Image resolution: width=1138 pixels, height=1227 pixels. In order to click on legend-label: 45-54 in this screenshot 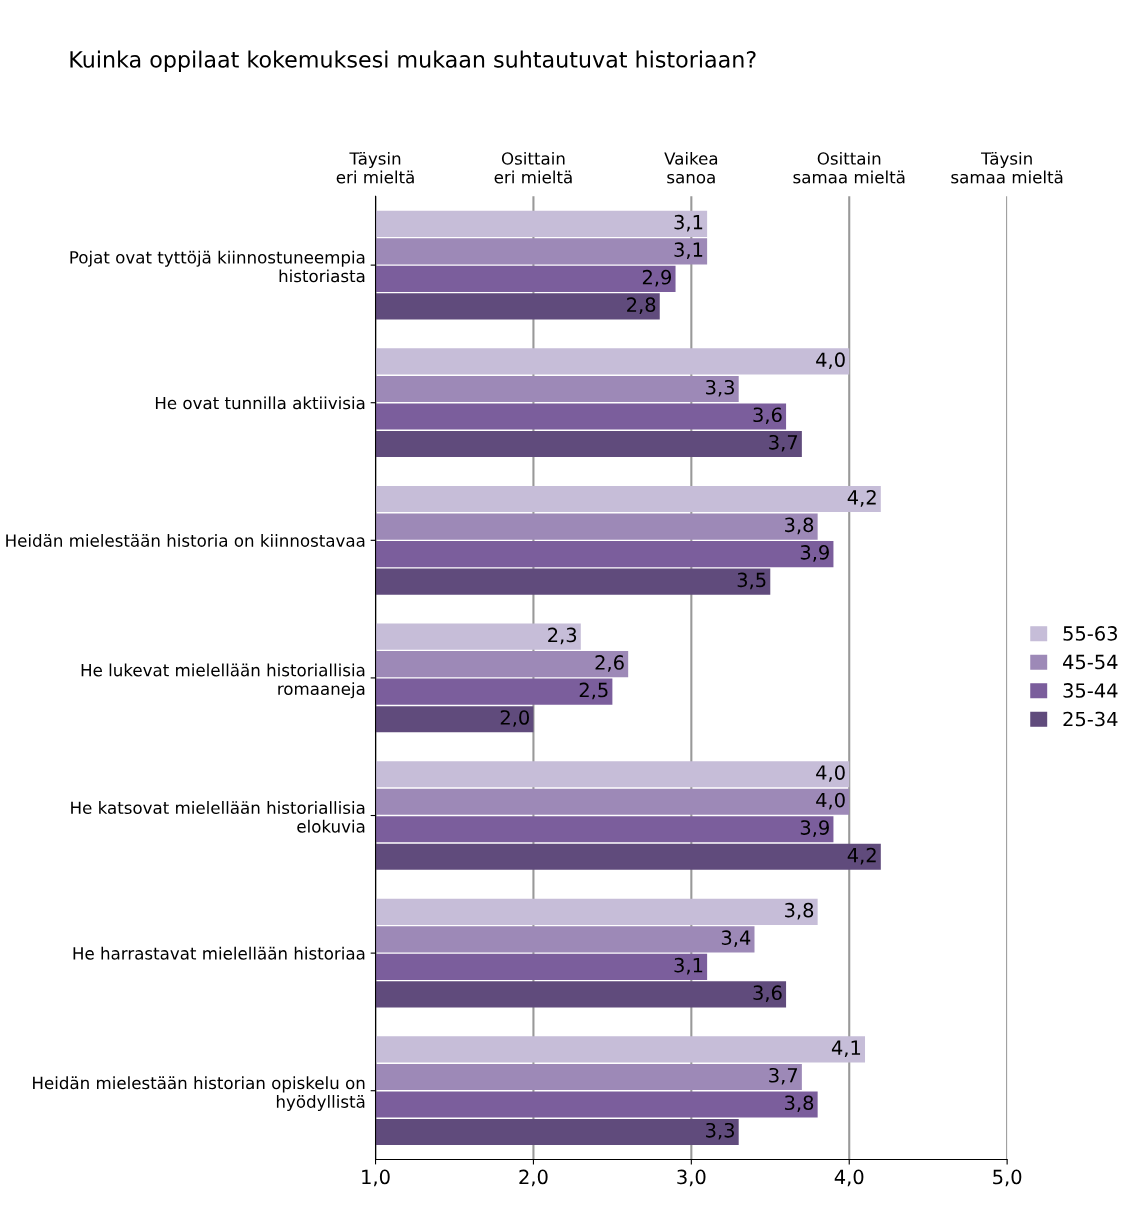, I will do `click(1090, 662)`.